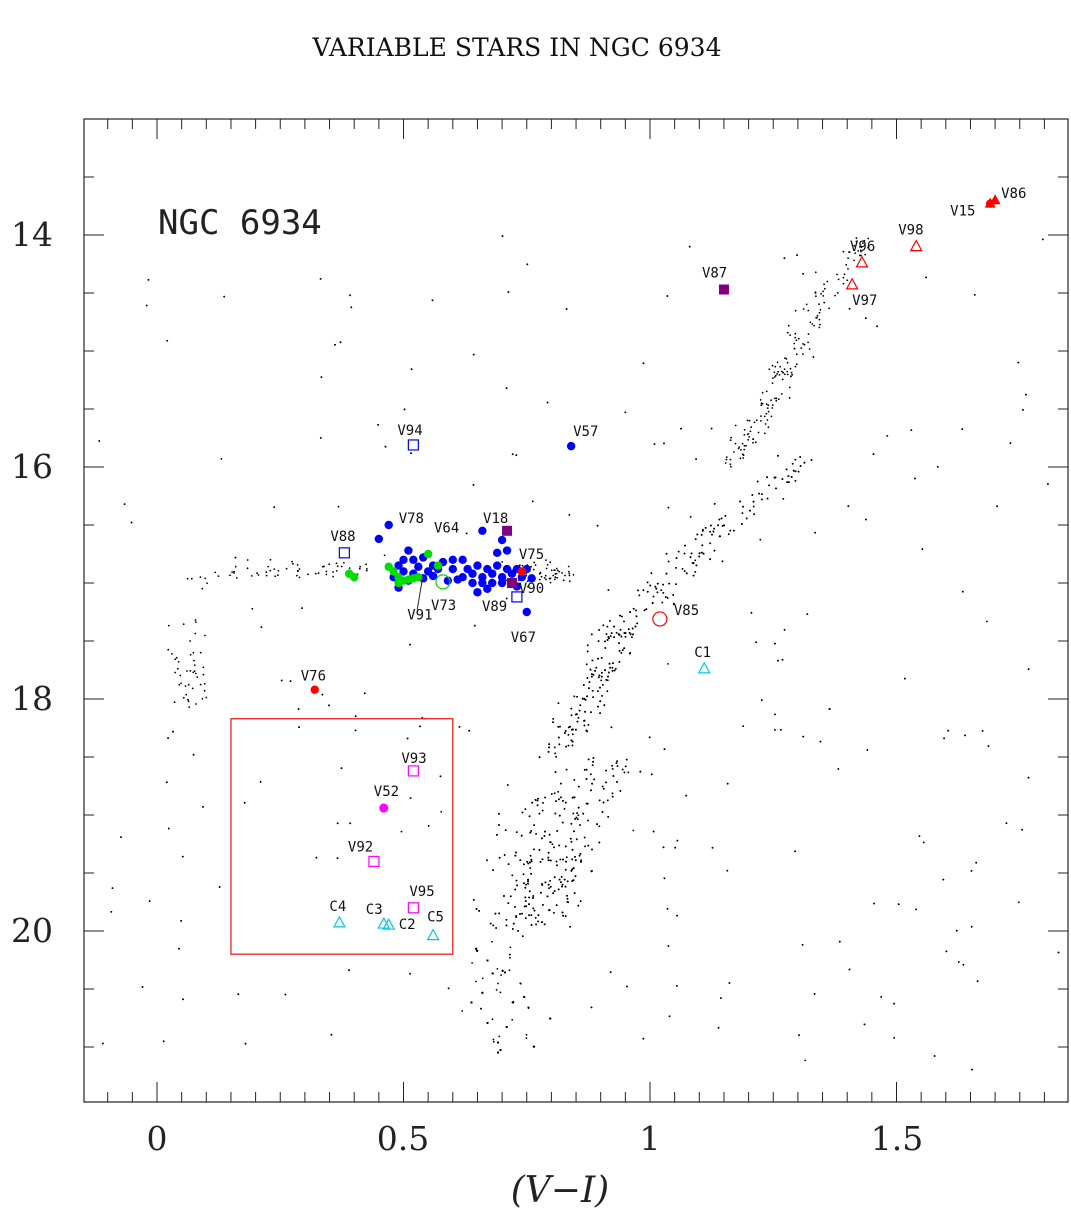  Describe the element at coordinates (702, 653) in the screenshot. I see `star-label-C1: C1` at that location.